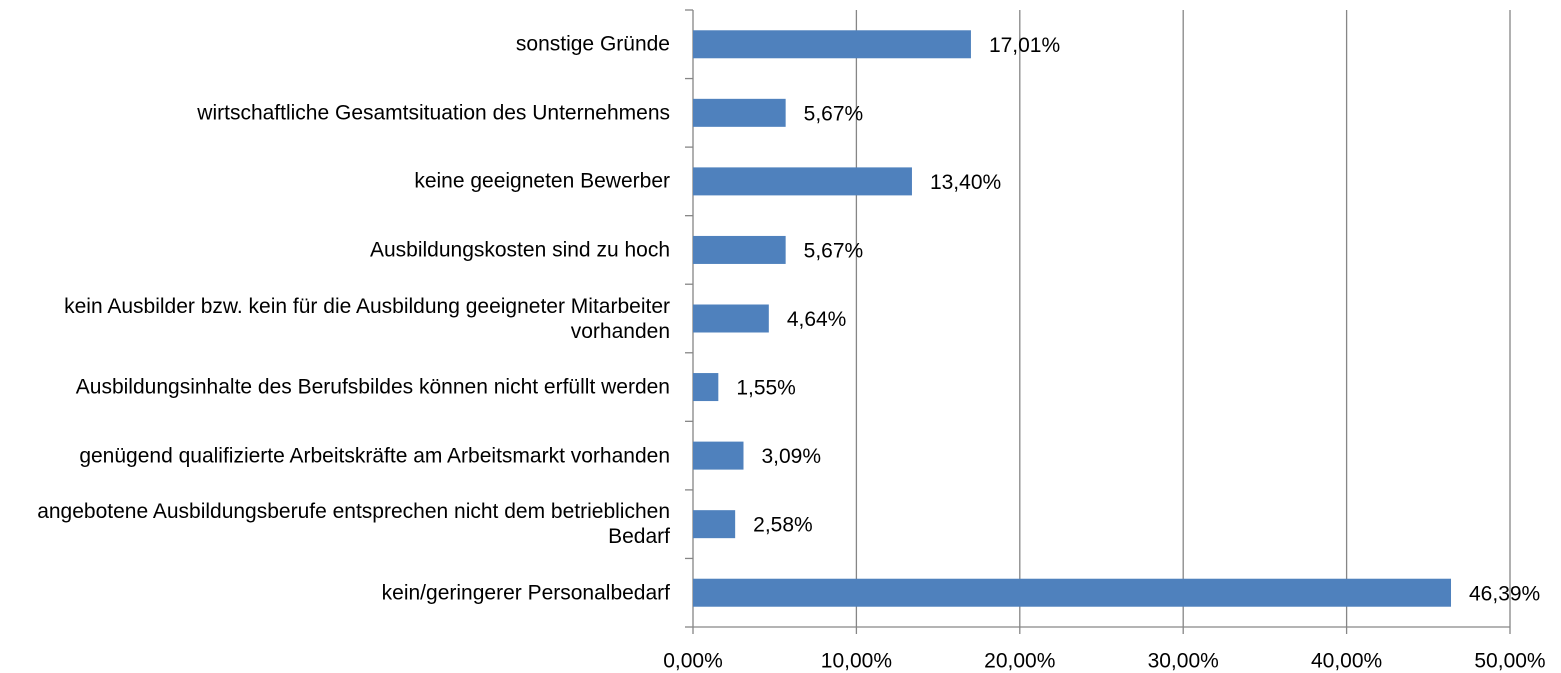  What do you see at coordinates (1024, 45) in the screenshot?
I see `value-label: 17,01%` at bounding box center [1024, 45].